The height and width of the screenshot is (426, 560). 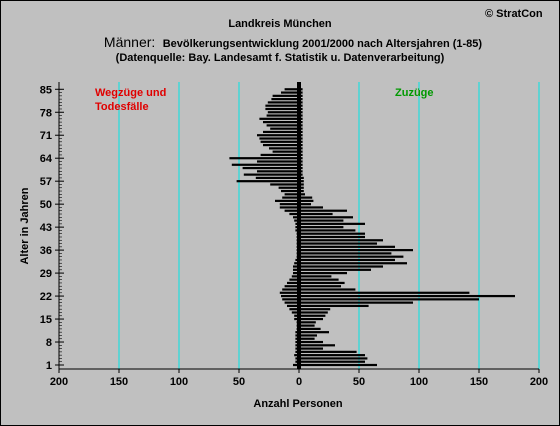 What do you see at coordinates (25, 225) in the screenshot?
I see `y-axis-label: Alter in Jahren` at bounding box center [25, 225].